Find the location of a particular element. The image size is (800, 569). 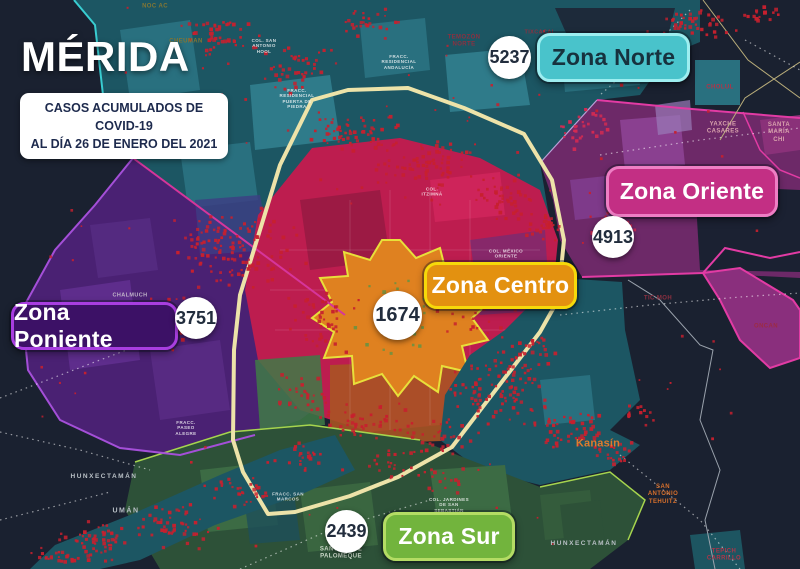

subtitle-line2: AL DÍA 26 DE ENERO DEL 2021 is located at coordinates (124, 144).